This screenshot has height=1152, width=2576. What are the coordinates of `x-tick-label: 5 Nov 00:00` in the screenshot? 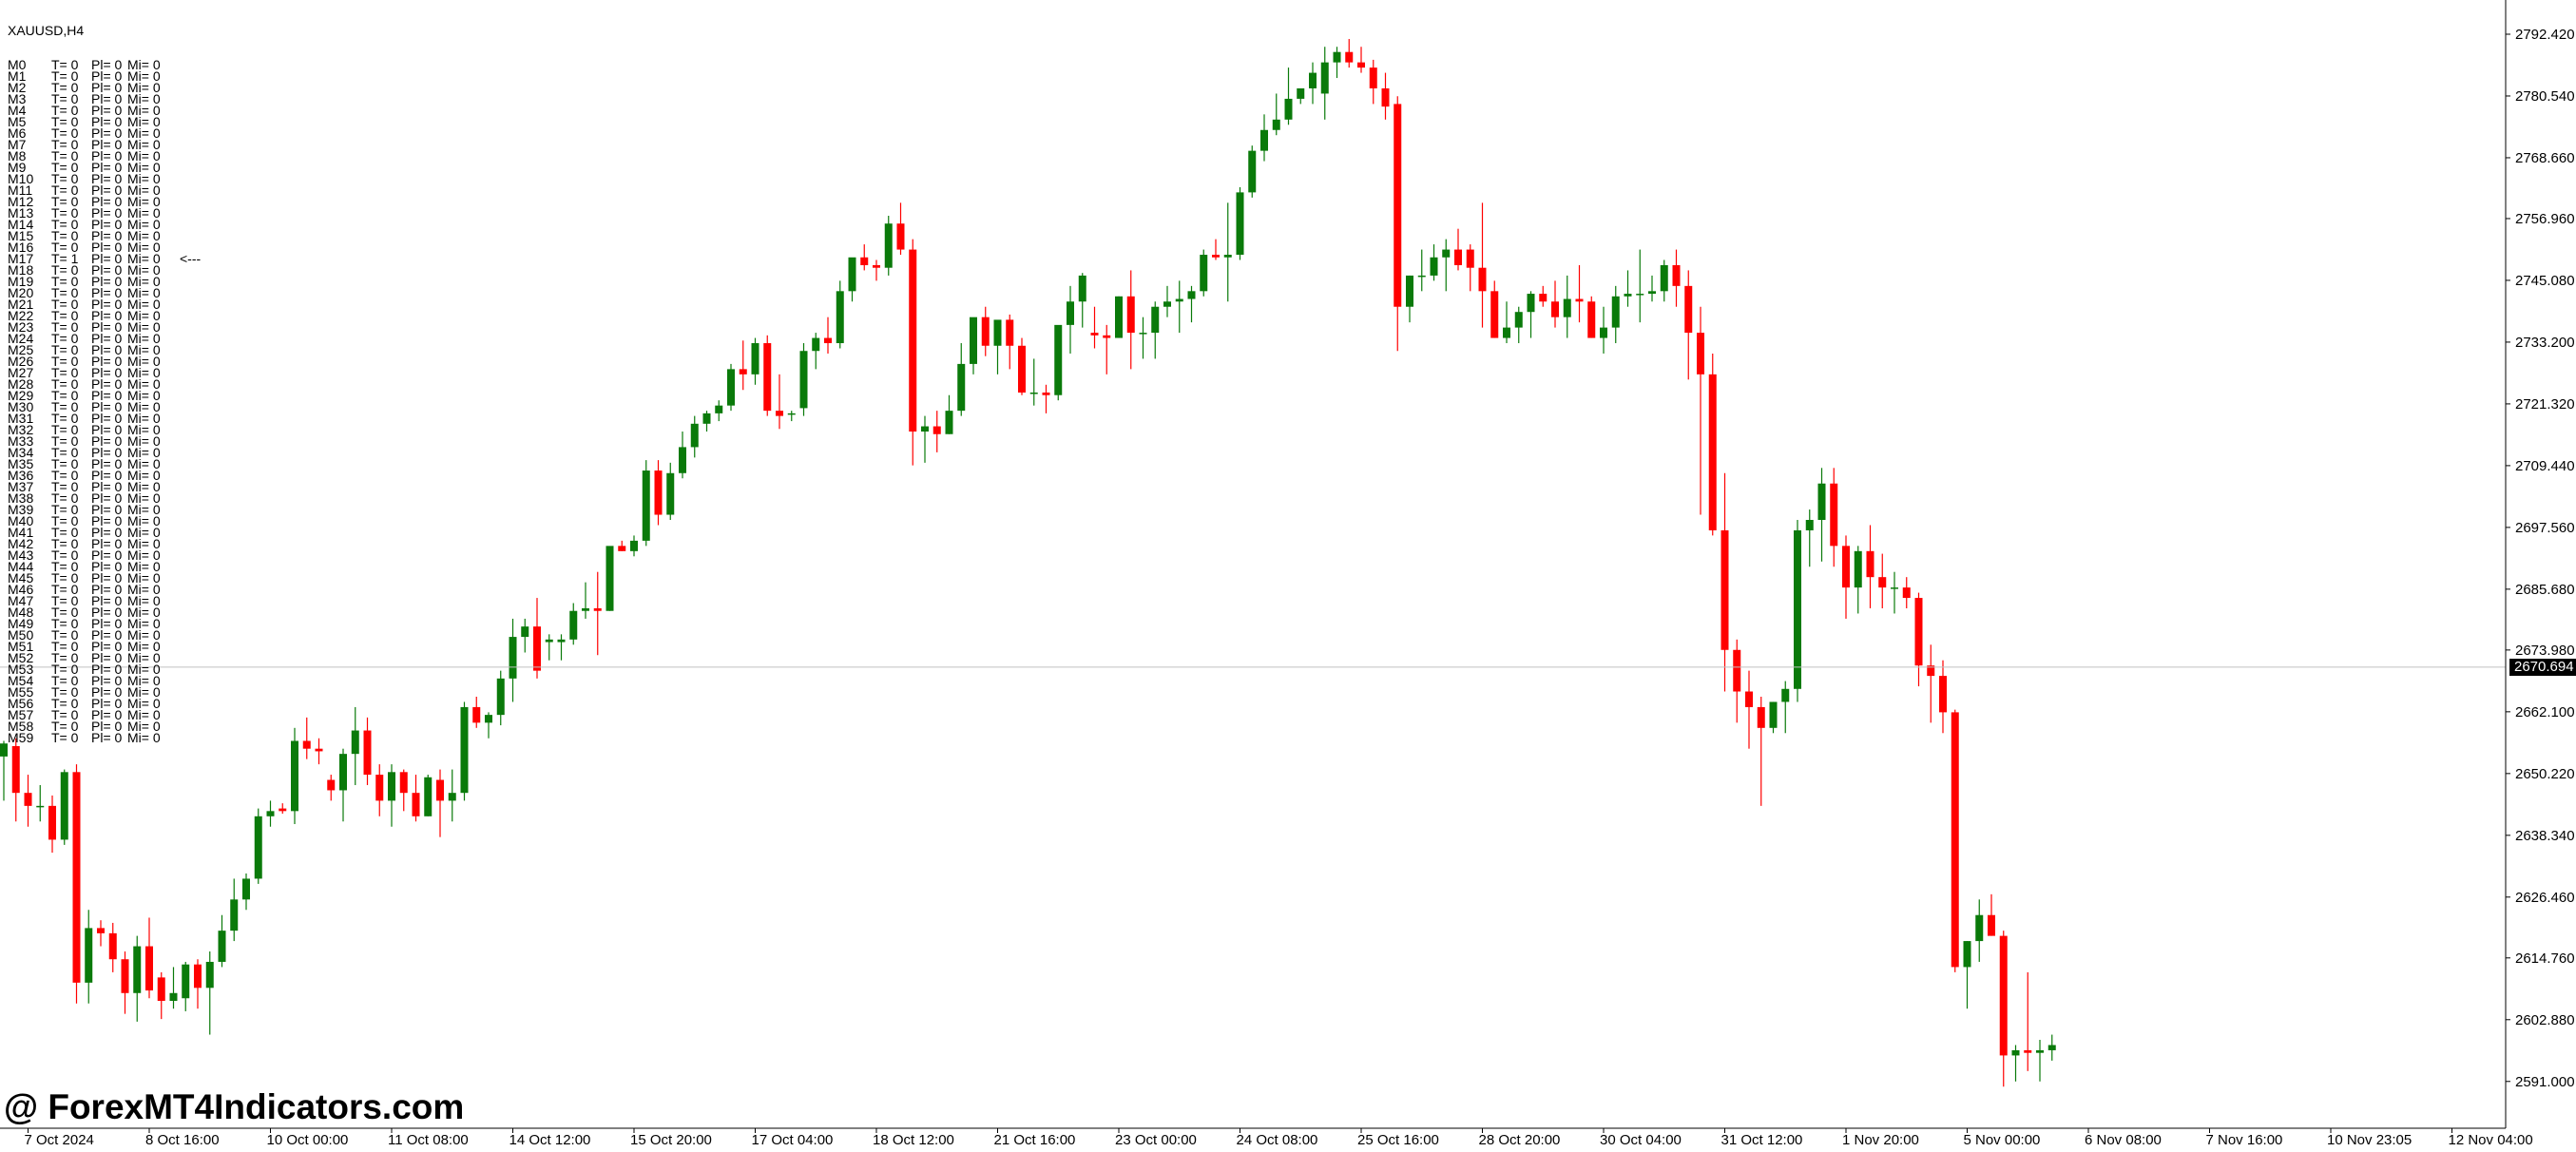 It's located at (2002, 1139).